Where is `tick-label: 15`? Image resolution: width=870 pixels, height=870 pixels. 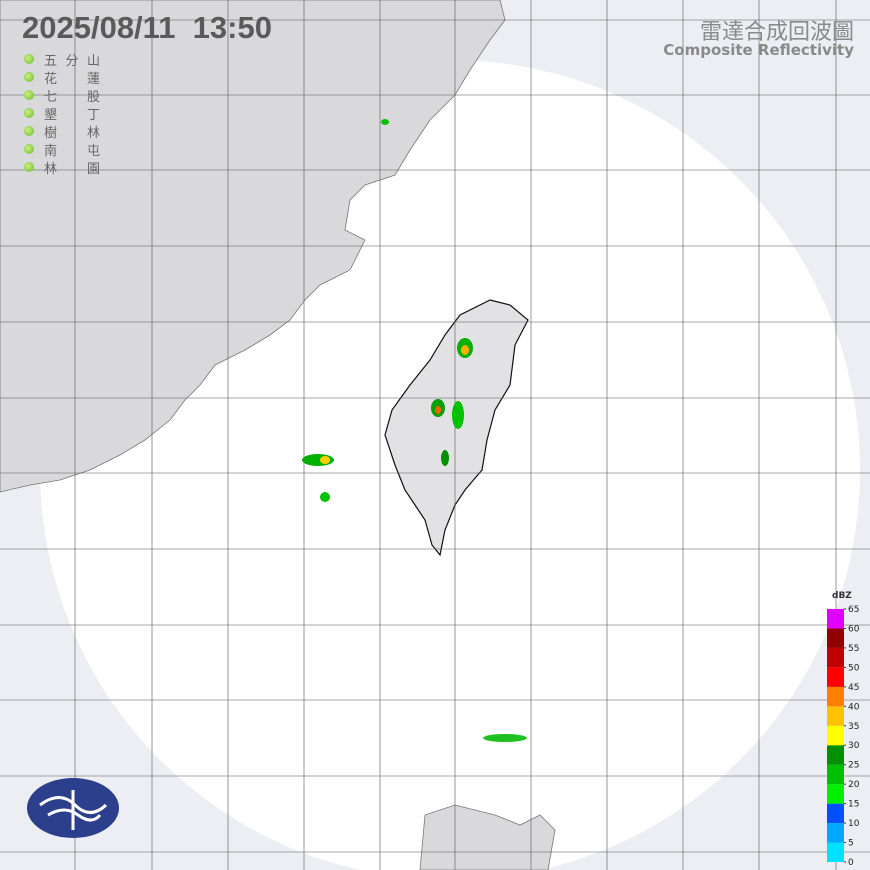 tick-label: 15 is located at coordinates (853, 805).